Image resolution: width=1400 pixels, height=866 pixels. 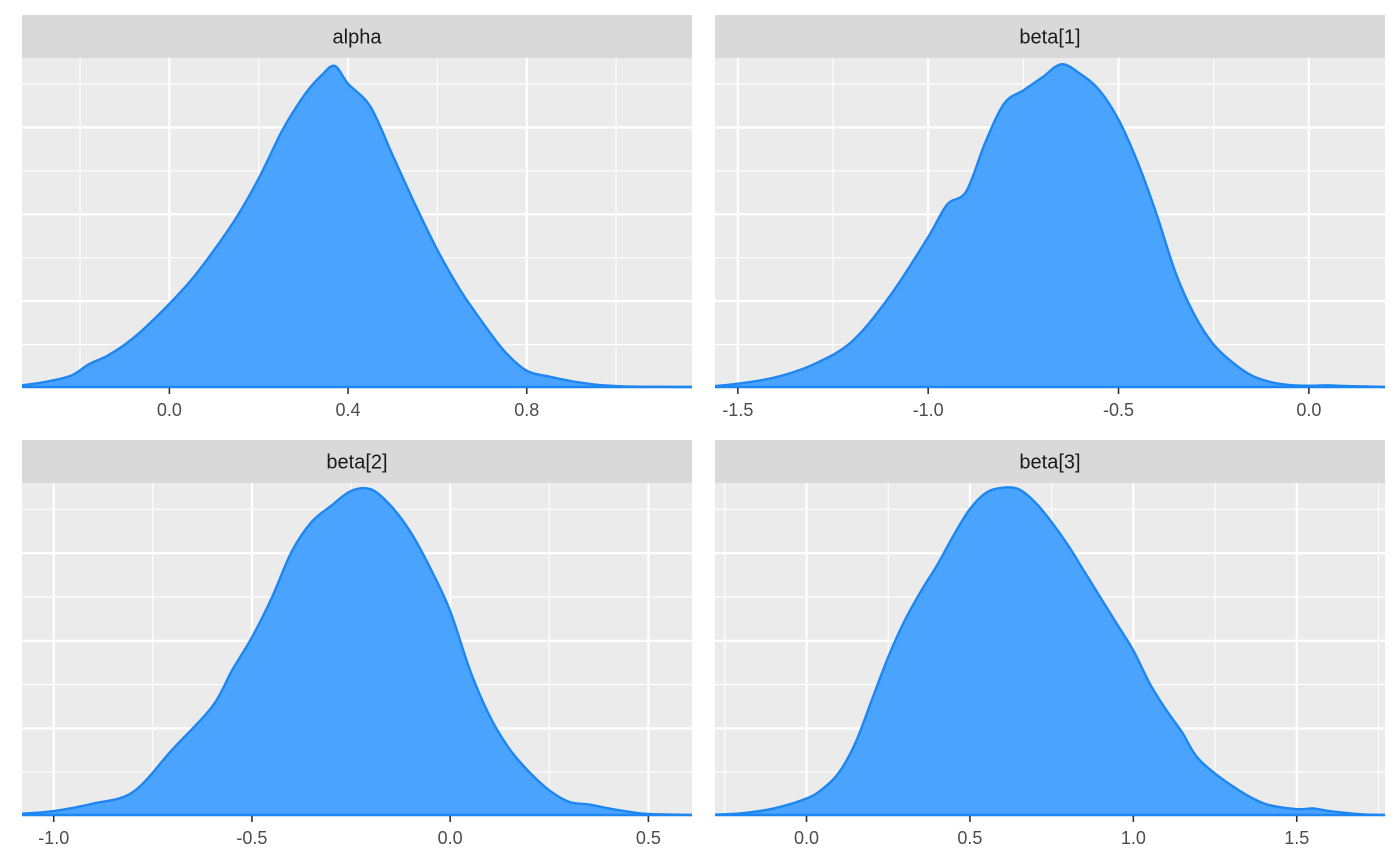 What do you see at coordinates (1051, 832) in the screenshot?
I see `x-axis-beta-3: 0.0 0.5 1.0 1.5` at bounding box center [1051, 832].